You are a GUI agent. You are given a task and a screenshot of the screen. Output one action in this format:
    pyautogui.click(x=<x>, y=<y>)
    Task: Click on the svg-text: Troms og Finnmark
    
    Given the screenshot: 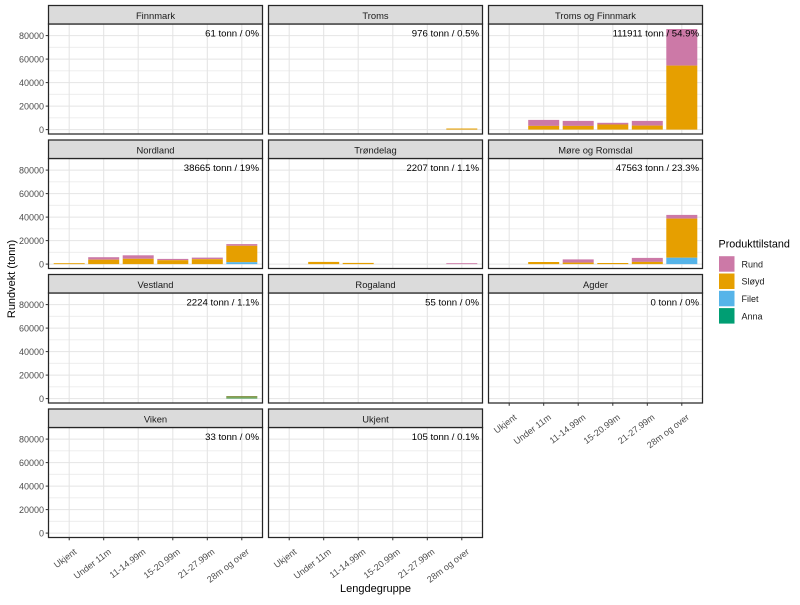 What is the action you would take?
    pyautogui.click(x=595, y=15)
    